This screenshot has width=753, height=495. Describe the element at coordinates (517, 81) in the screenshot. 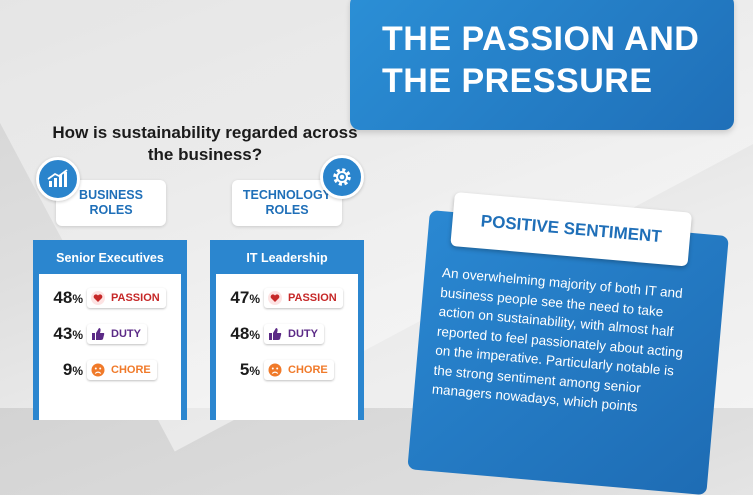

I see `title-line-2: THE PRESSURE` at that location.